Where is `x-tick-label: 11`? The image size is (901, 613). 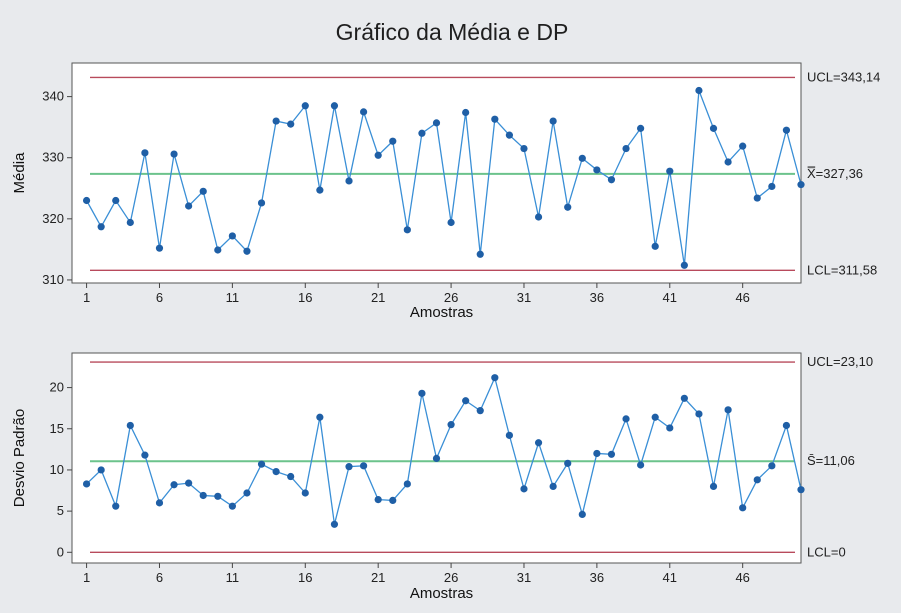 x-tick-label: 11 is located at coordinates (233, 297).